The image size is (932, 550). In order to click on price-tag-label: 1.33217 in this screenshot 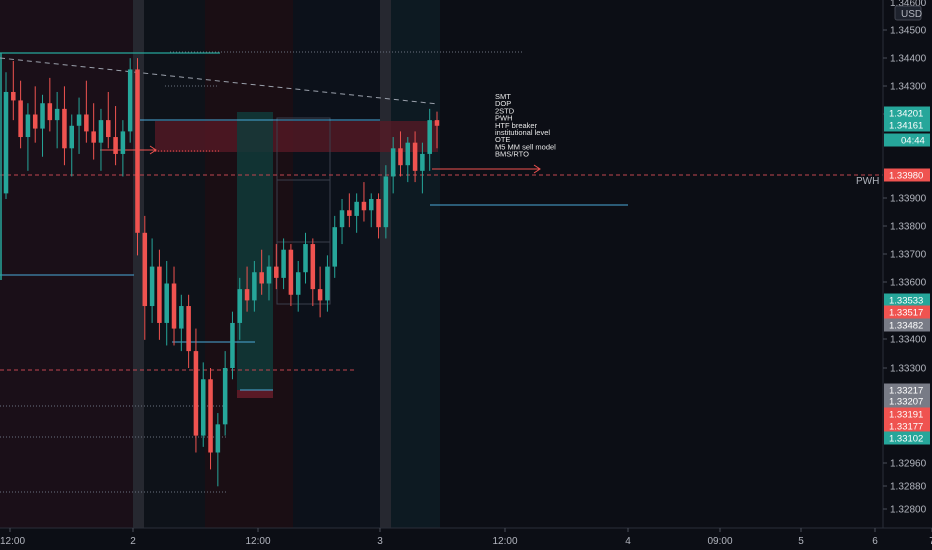, I will do `click(906, 391)`.